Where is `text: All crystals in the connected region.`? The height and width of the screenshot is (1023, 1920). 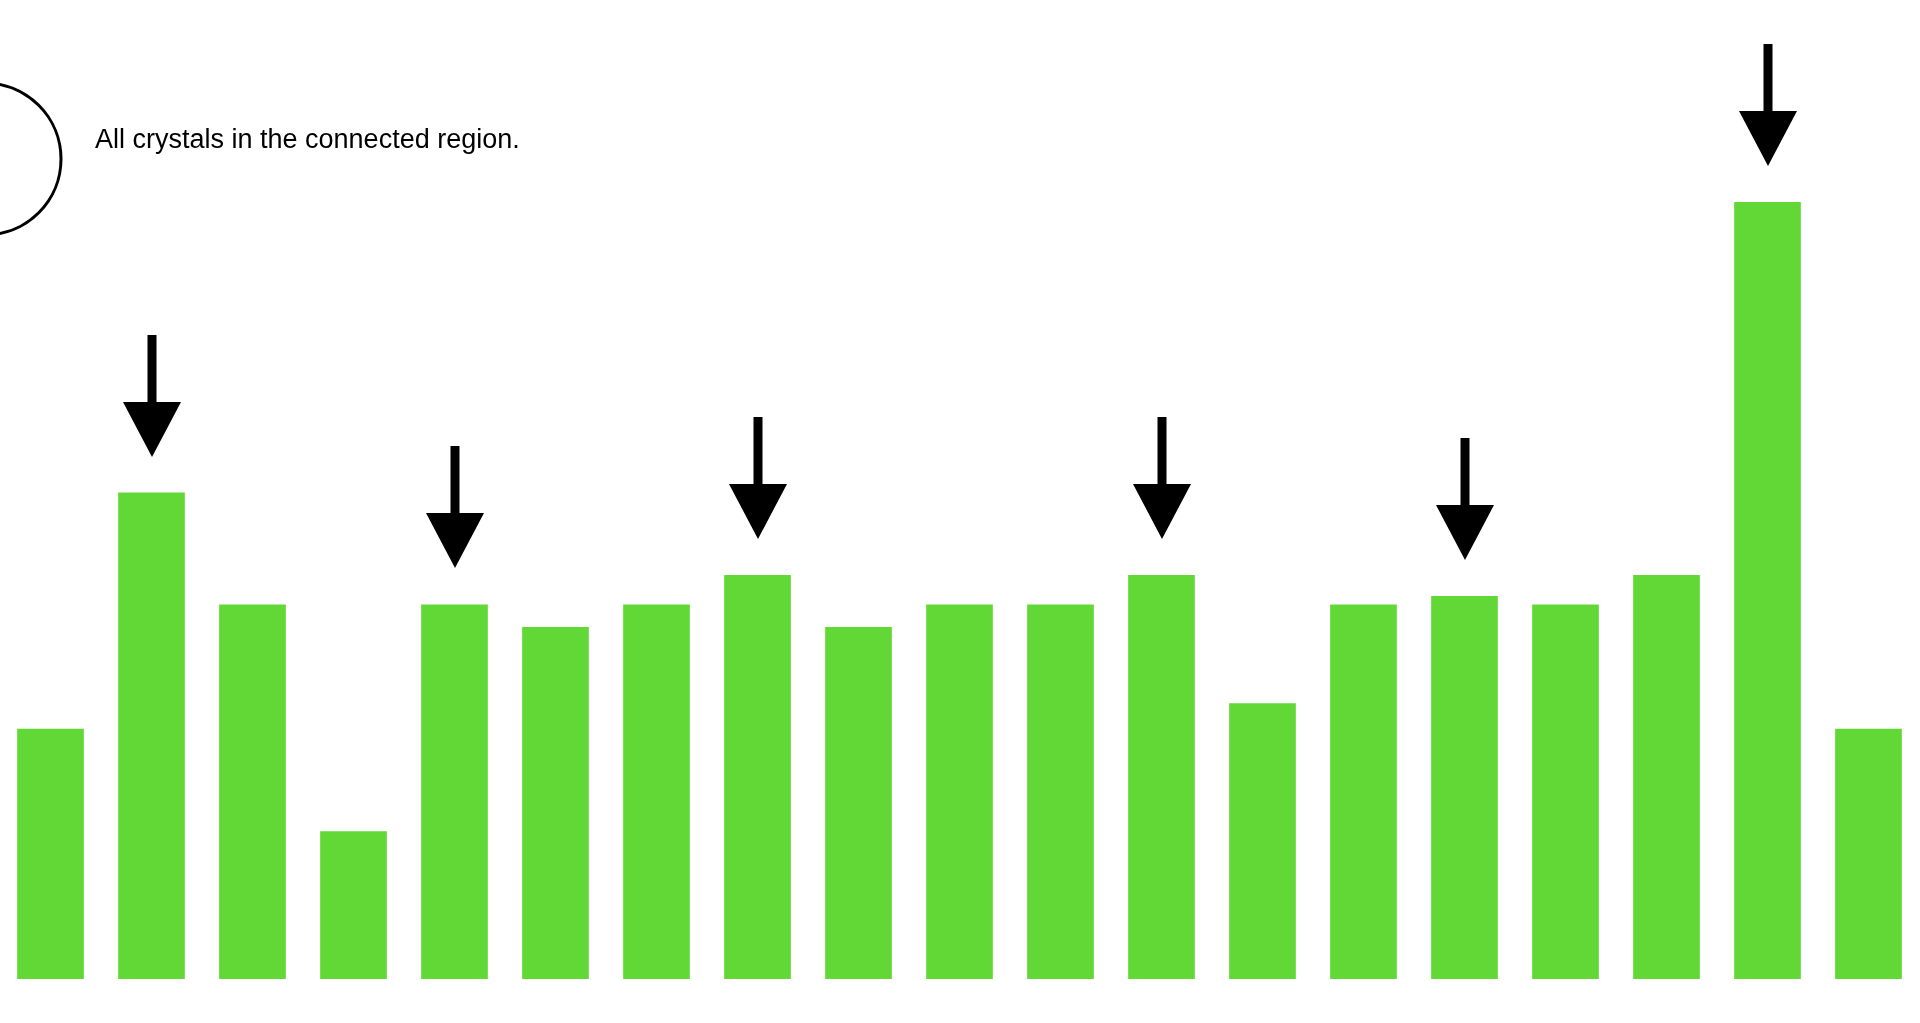 text: All crystals in the connected region. is located at coordinates (307, 139).